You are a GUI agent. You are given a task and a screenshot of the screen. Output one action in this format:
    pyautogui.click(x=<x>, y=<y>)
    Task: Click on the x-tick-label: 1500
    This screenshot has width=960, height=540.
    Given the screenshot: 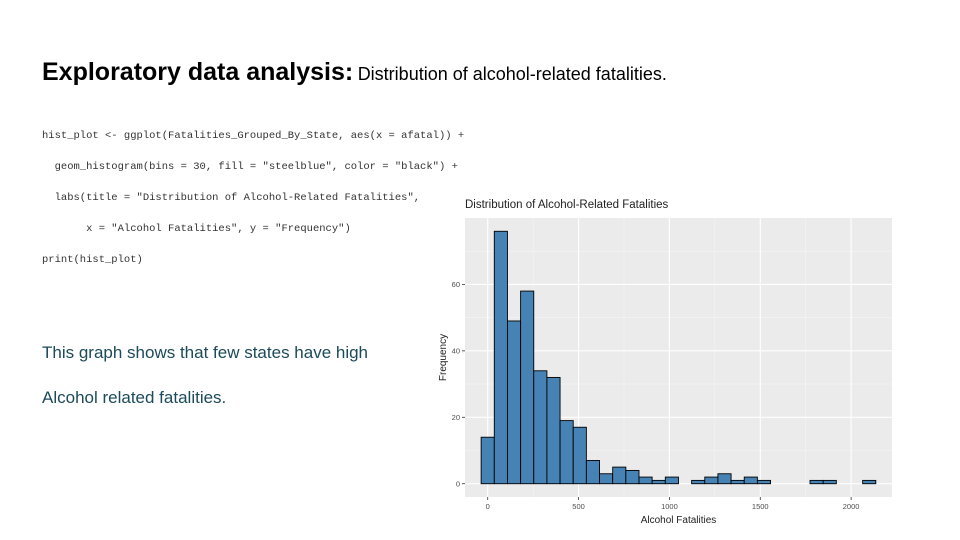 What is the action you would take?
    pyautogui.click(x=760, y=506)
    